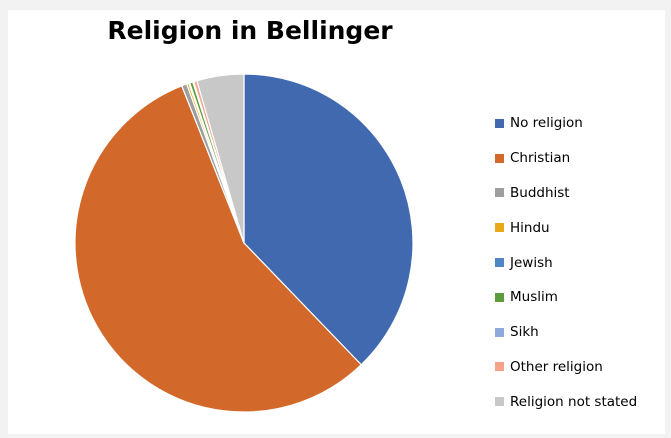 The height and width of the screenshot is (438, 671). I want to click on legend-label: Hindu, so click(530, 227).